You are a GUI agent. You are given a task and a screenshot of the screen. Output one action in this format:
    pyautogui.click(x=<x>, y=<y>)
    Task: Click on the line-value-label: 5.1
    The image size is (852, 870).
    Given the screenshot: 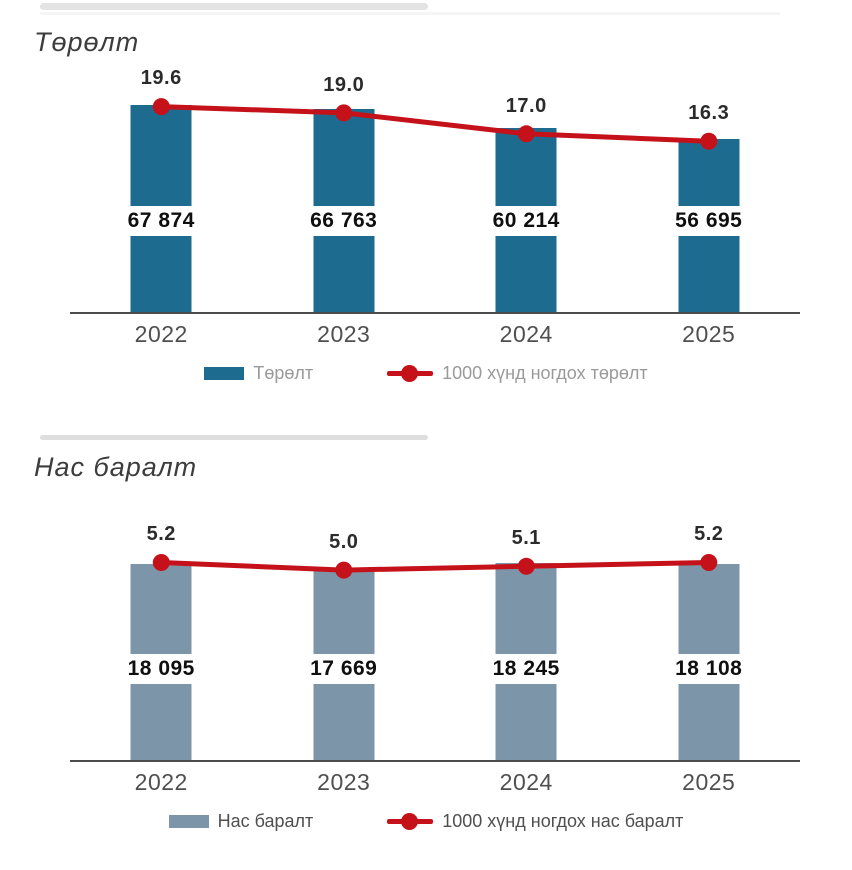 What is the action you would take?
    pyautogui.click(x=526, y=537)
    